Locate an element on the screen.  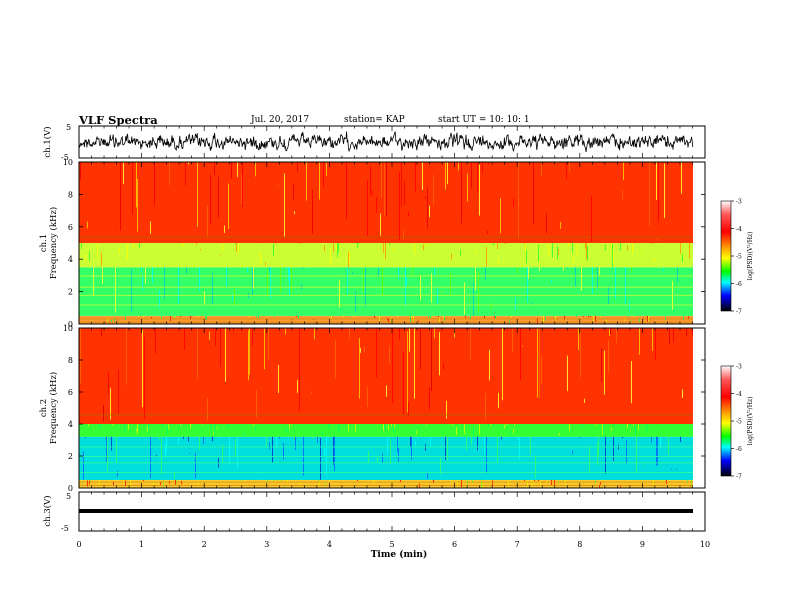
ch2-spec-ytick-label: 10 is located at coordinates (68, 328).